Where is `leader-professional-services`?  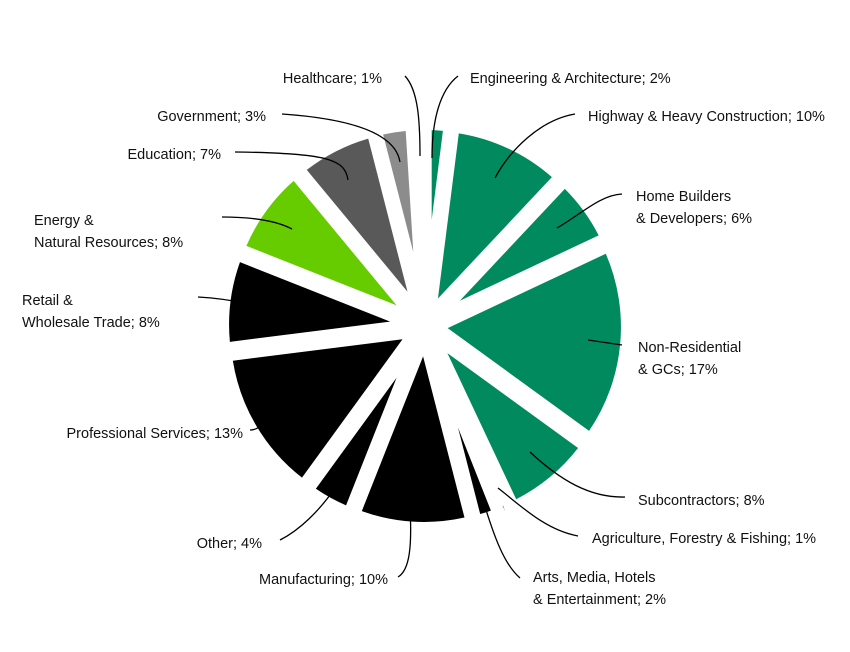
leader-professional-services is located at coordinates (257, 424).